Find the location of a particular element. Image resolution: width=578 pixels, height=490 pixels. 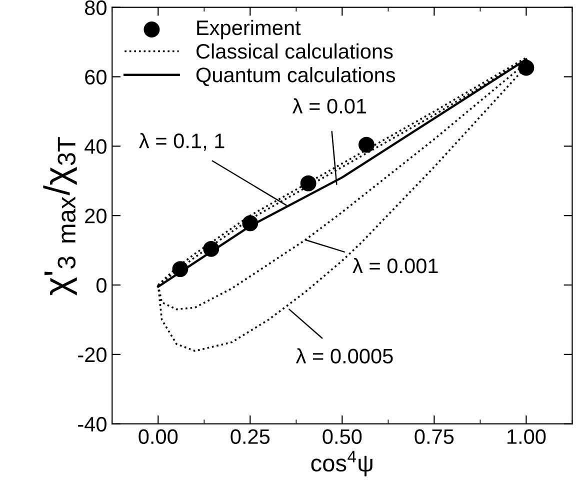

y-axis-title: χ'$_{3 max}$/χ$_{3T}$ is located at coordinates (60, 216).